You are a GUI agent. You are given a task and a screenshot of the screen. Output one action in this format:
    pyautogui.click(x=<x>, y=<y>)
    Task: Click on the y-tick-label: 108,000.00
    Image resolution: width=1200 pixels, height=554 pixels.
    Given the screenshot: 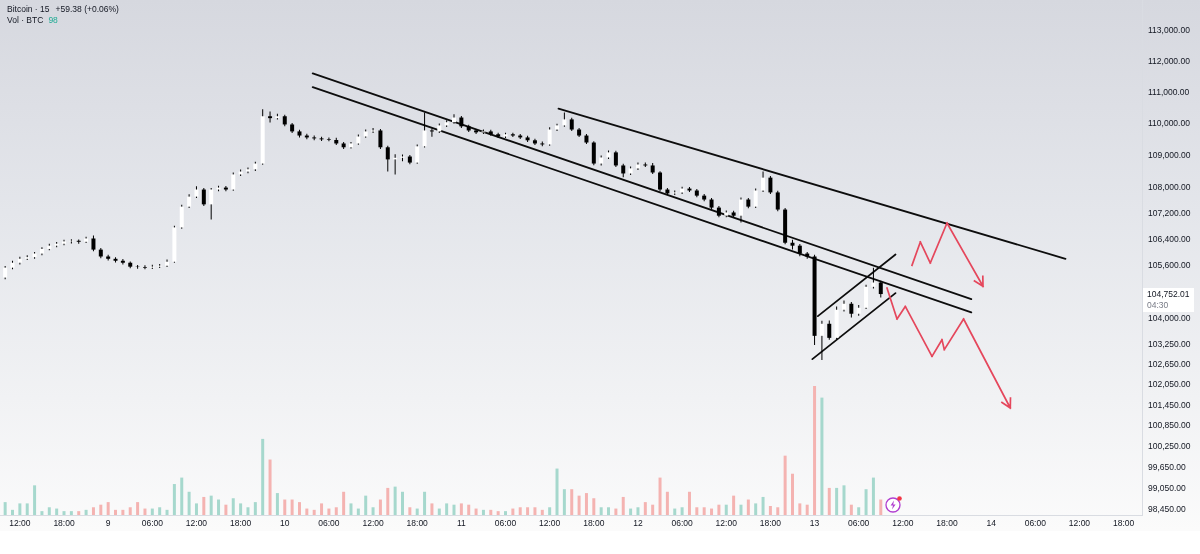 What is the action you would take?
    pyautogui.click(x=1169, y=187)
    